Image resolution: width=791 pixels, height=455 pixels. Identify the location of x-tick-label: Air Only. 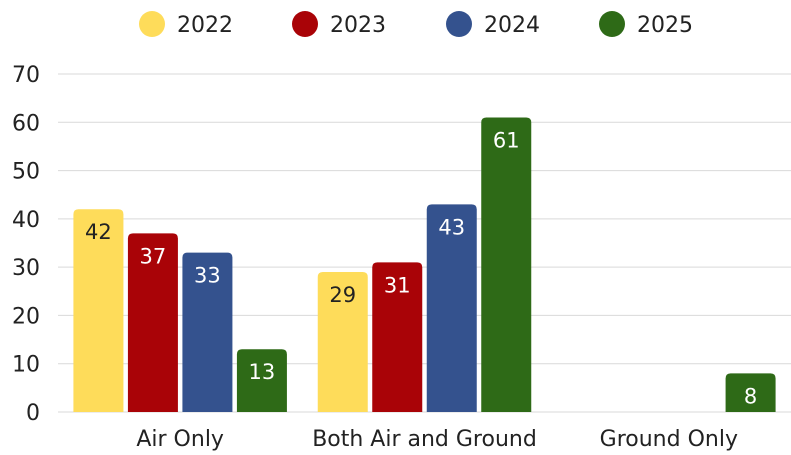
(180, 439).